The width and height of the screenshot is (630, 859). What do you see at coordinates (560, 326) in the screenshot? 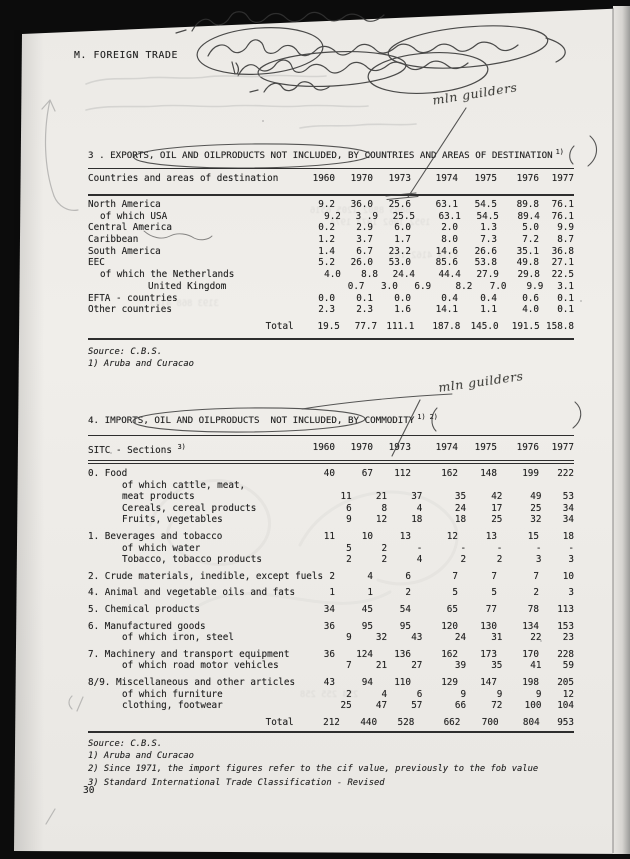
I see `cell-value: 158.8` at bounding box center [560, 326].